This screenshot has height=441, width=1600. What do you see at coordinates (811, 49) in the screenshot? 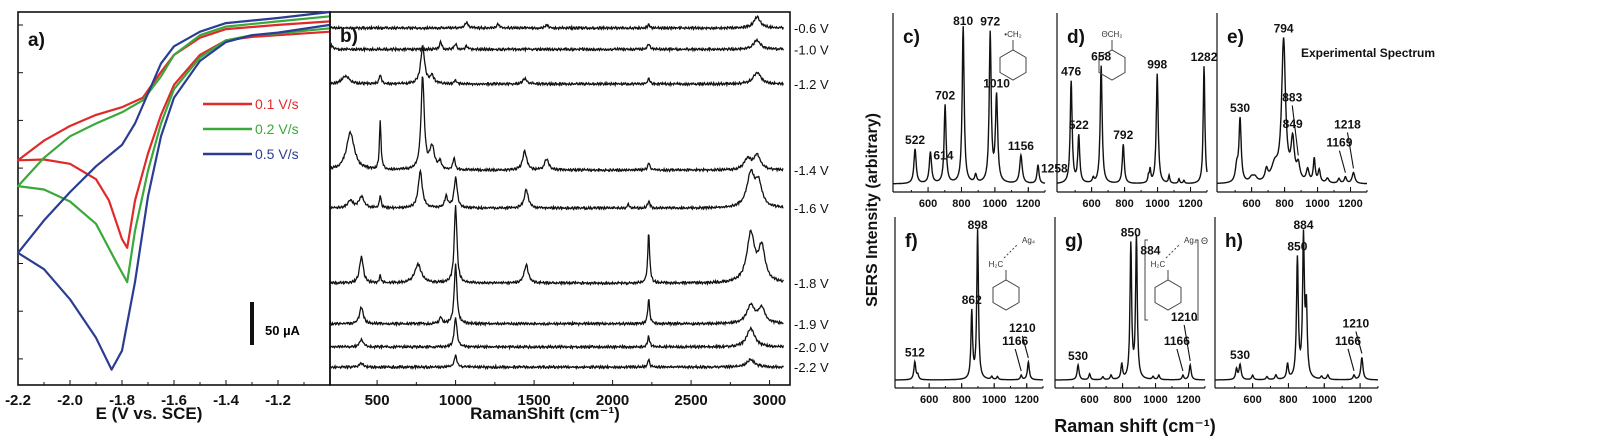
I see `trace-potential-label: -1.0 V` at bounding box center [811, 49].